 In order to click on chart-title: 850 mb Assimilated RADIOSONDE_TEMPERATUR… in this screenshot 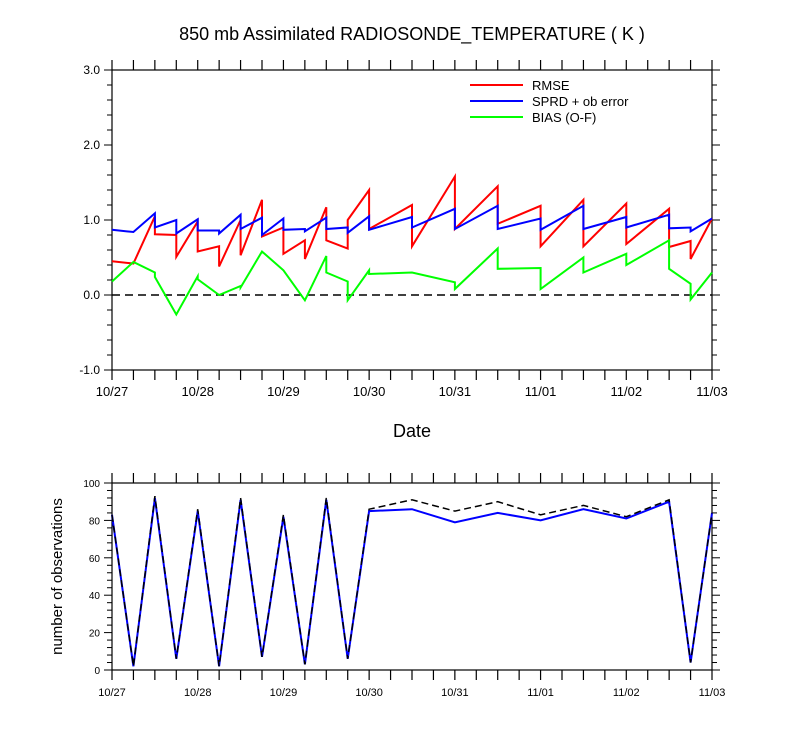, I will do `click(412, 34)`.